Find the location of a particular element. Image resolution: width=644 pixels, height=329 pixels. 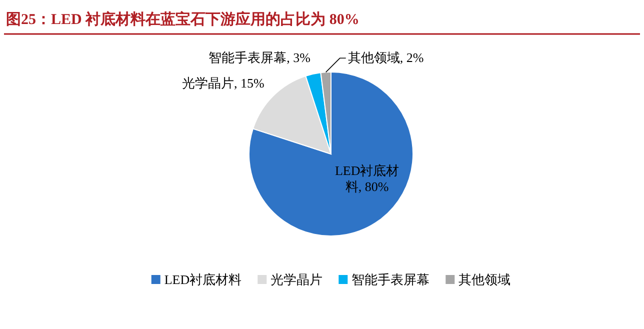

data-label: 智能手表屏幕, 3% is located at coordinates (259, 57).